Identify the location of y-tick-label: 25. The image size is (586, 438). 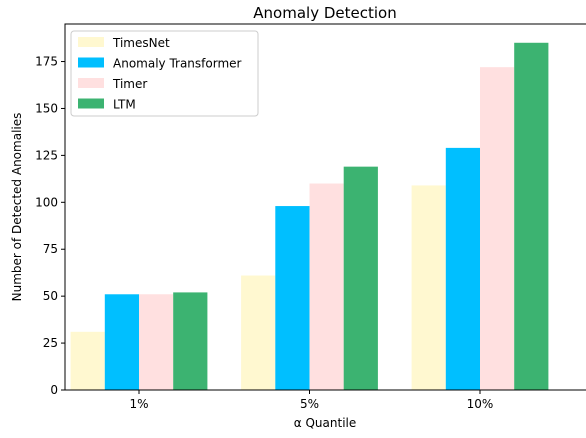
(50, 343).